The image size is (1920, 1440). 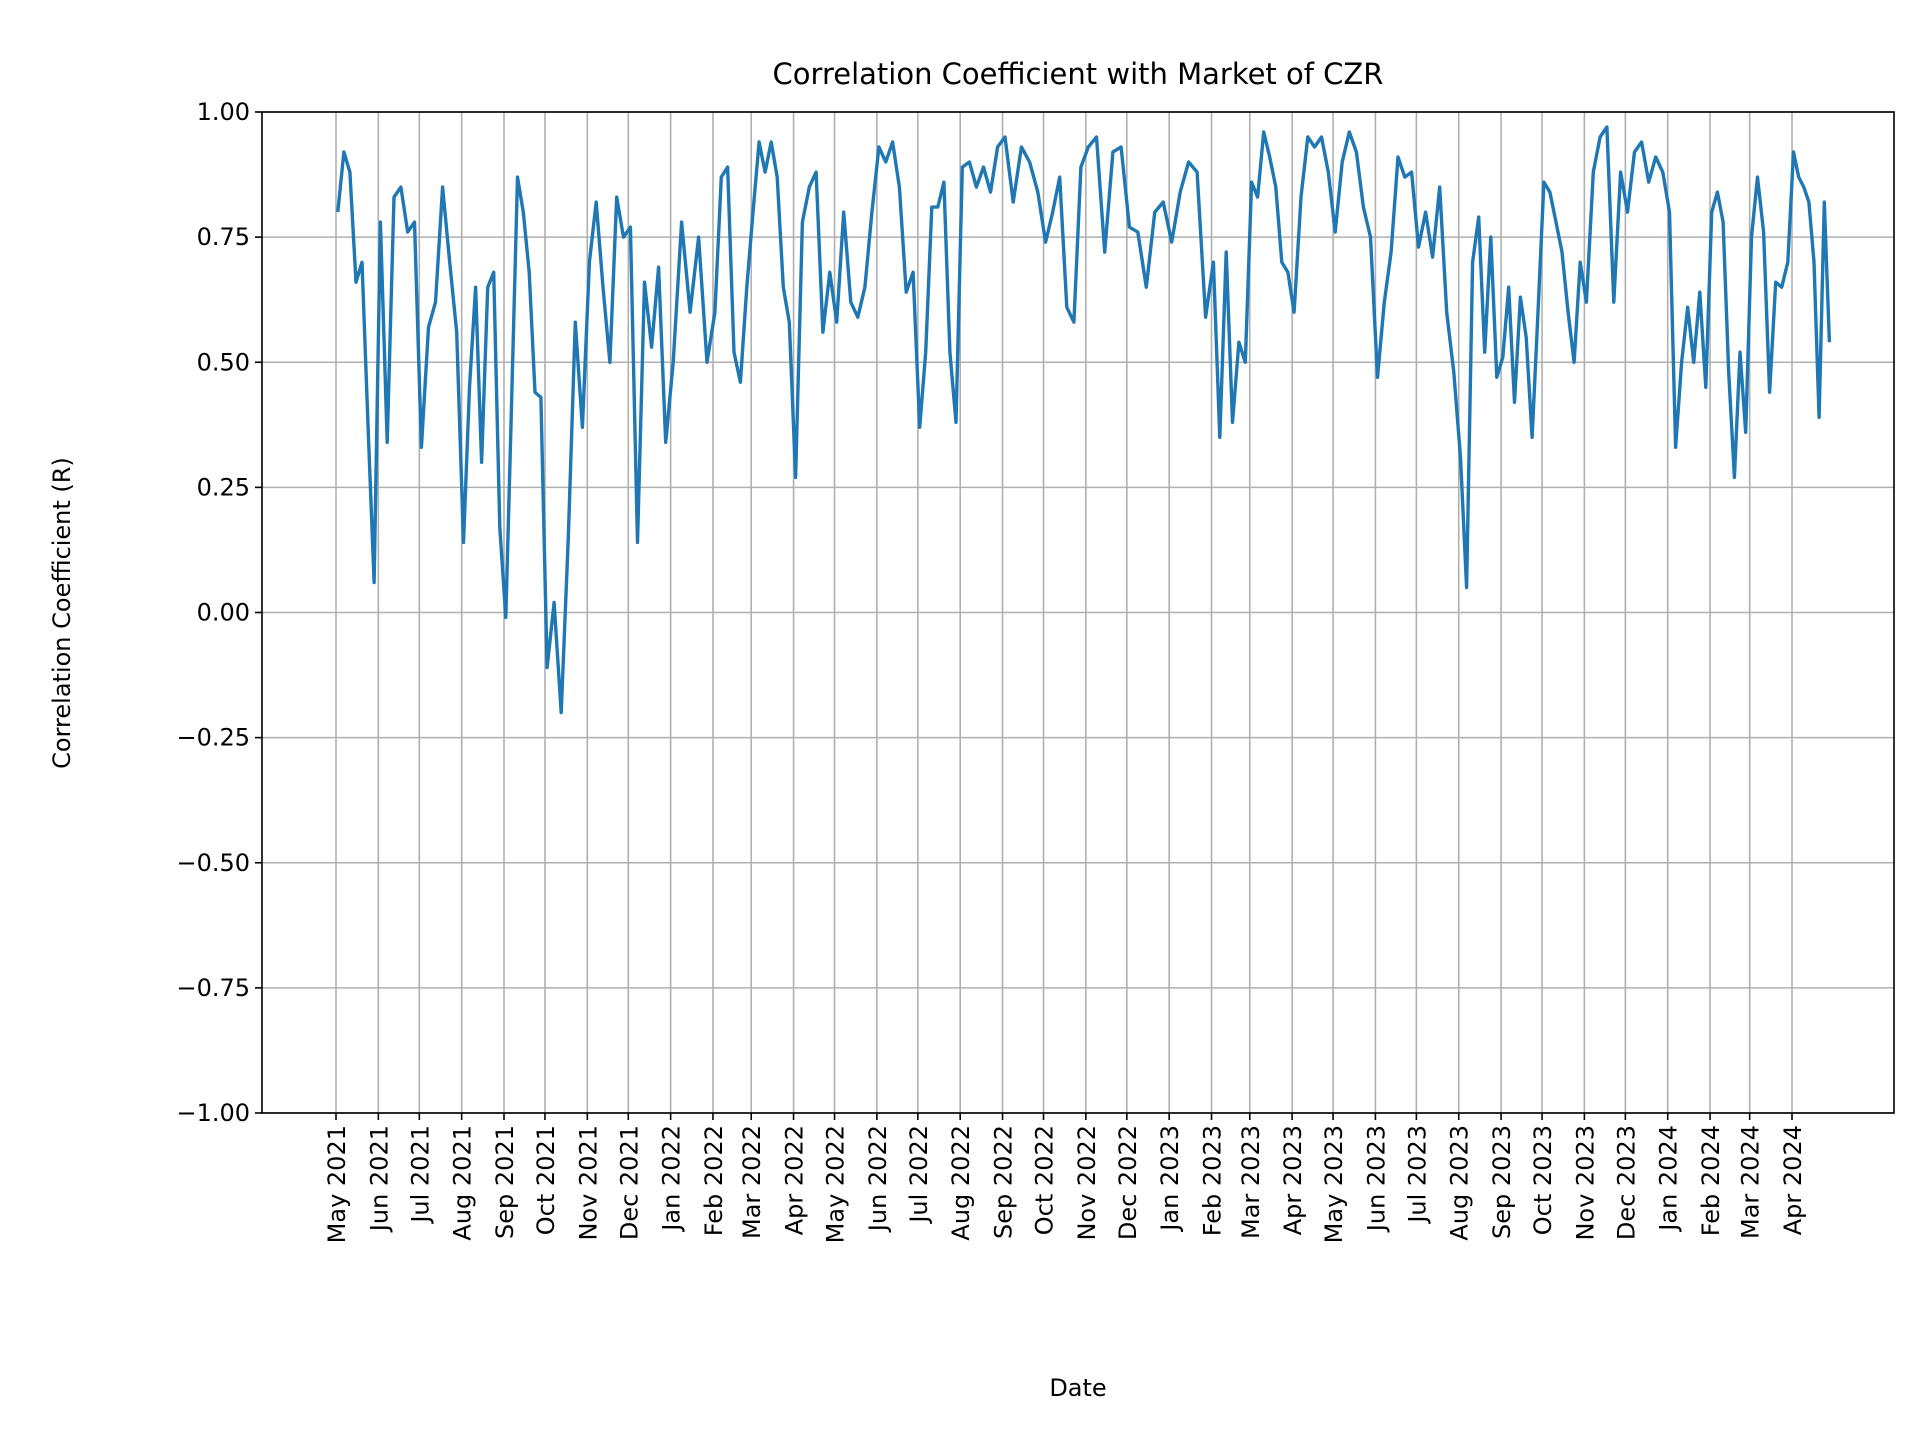 What do you see at coordinates (672, 1179) in the screenshot?
I see `x-tick-label: Jan 2022` at bounding box center [672, 1179].